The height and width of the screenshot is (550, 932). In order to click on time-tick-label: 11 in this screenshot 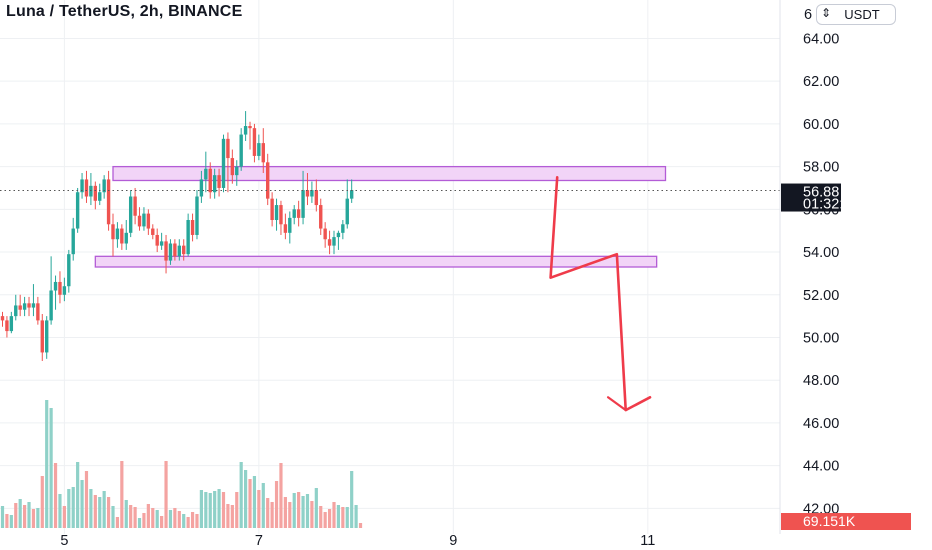, I will do `click(647, 541)`.